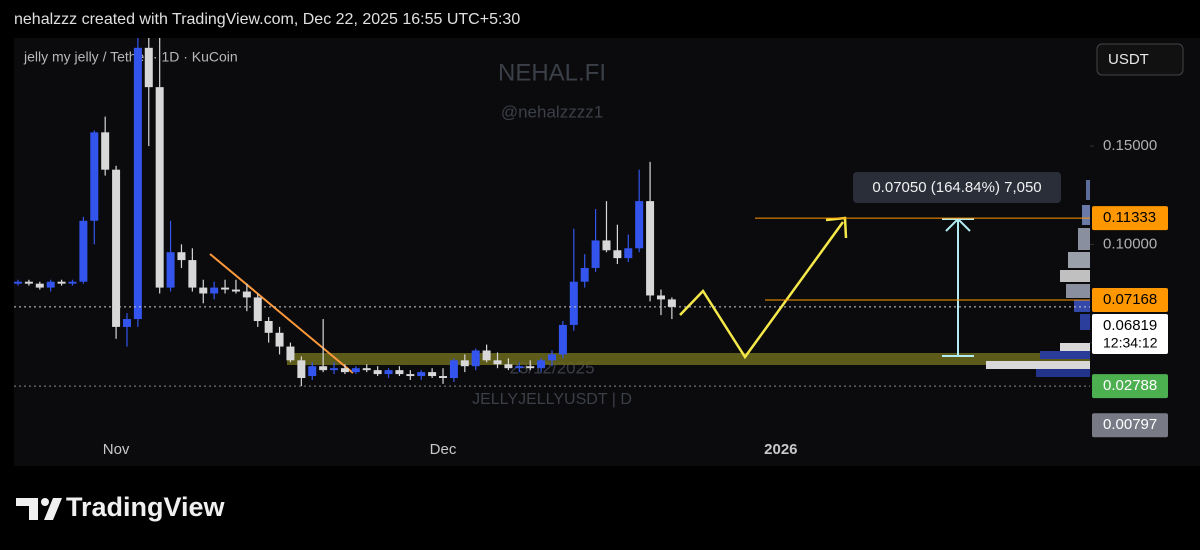  What do you see at coordinates (1128, 59) in the screenshot?
I see `currency-label: USDT` at bounding box center [1128, 59].